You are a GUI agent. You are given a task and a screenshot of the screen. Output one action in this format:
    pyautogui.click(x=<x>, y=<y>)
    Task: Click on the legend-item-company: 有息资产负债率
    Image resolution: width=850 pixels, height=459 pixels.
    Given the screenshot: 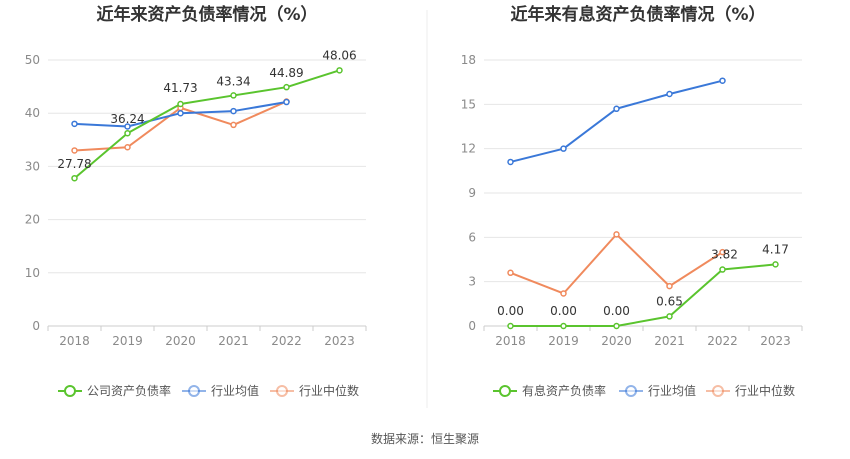 What is the action you would take?
    pyautogui.click(x=549, y=390)
    